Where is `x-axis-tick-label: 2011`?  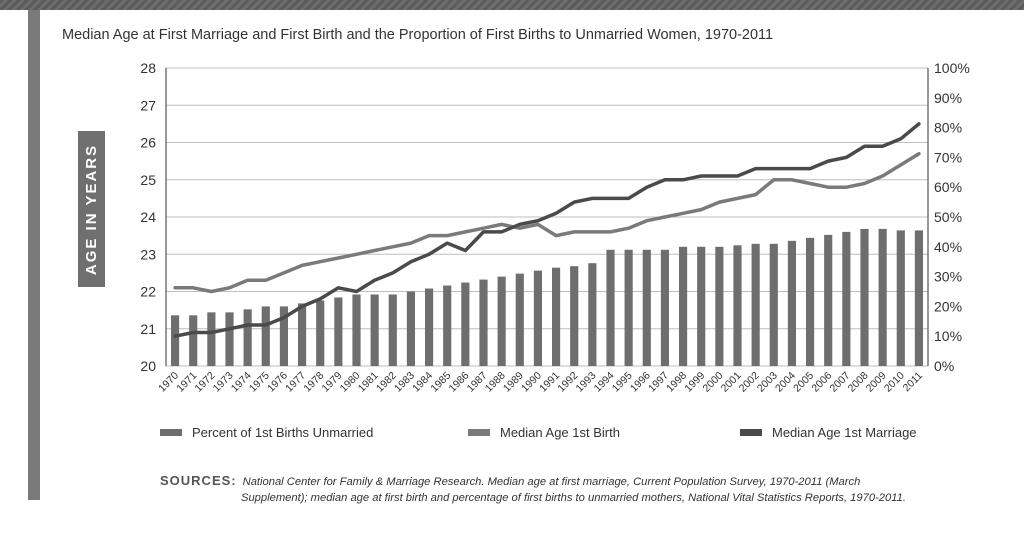
x-axis-tick-label: 2011 is located at coordinates (913, 382).